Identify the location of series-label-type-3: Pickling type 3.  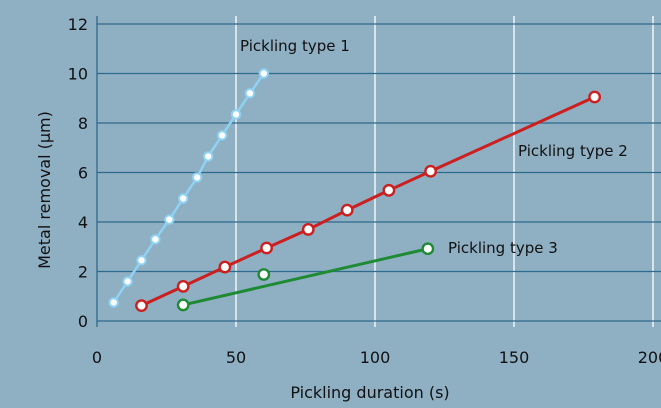
(503, 248).